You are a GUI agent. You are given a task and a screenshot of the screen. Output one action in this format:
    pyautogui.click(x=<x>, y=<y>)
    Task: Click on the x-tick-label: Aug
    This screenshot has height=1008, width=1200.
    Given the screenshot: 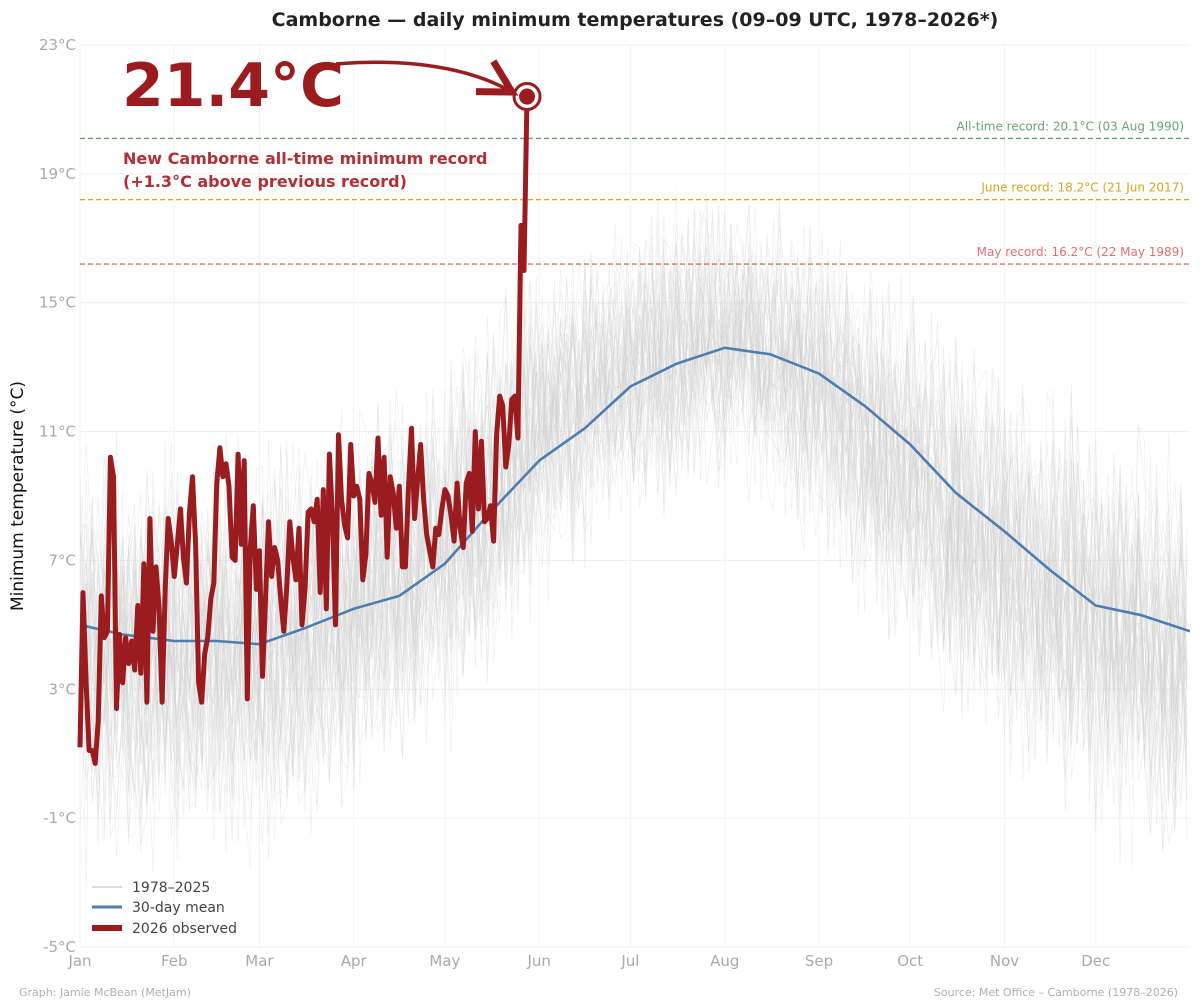 What is the action you would take?
    pyautogui.click(x=724, y=961)
    